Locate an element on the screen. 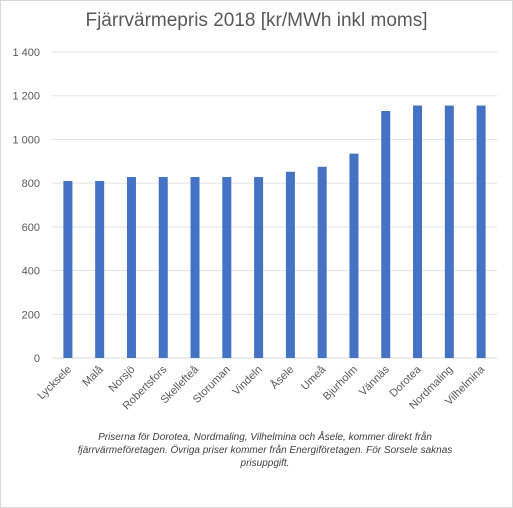 The image size is (513, 508). y-tick-label: 1 400 is located at coordinates (26, 53).